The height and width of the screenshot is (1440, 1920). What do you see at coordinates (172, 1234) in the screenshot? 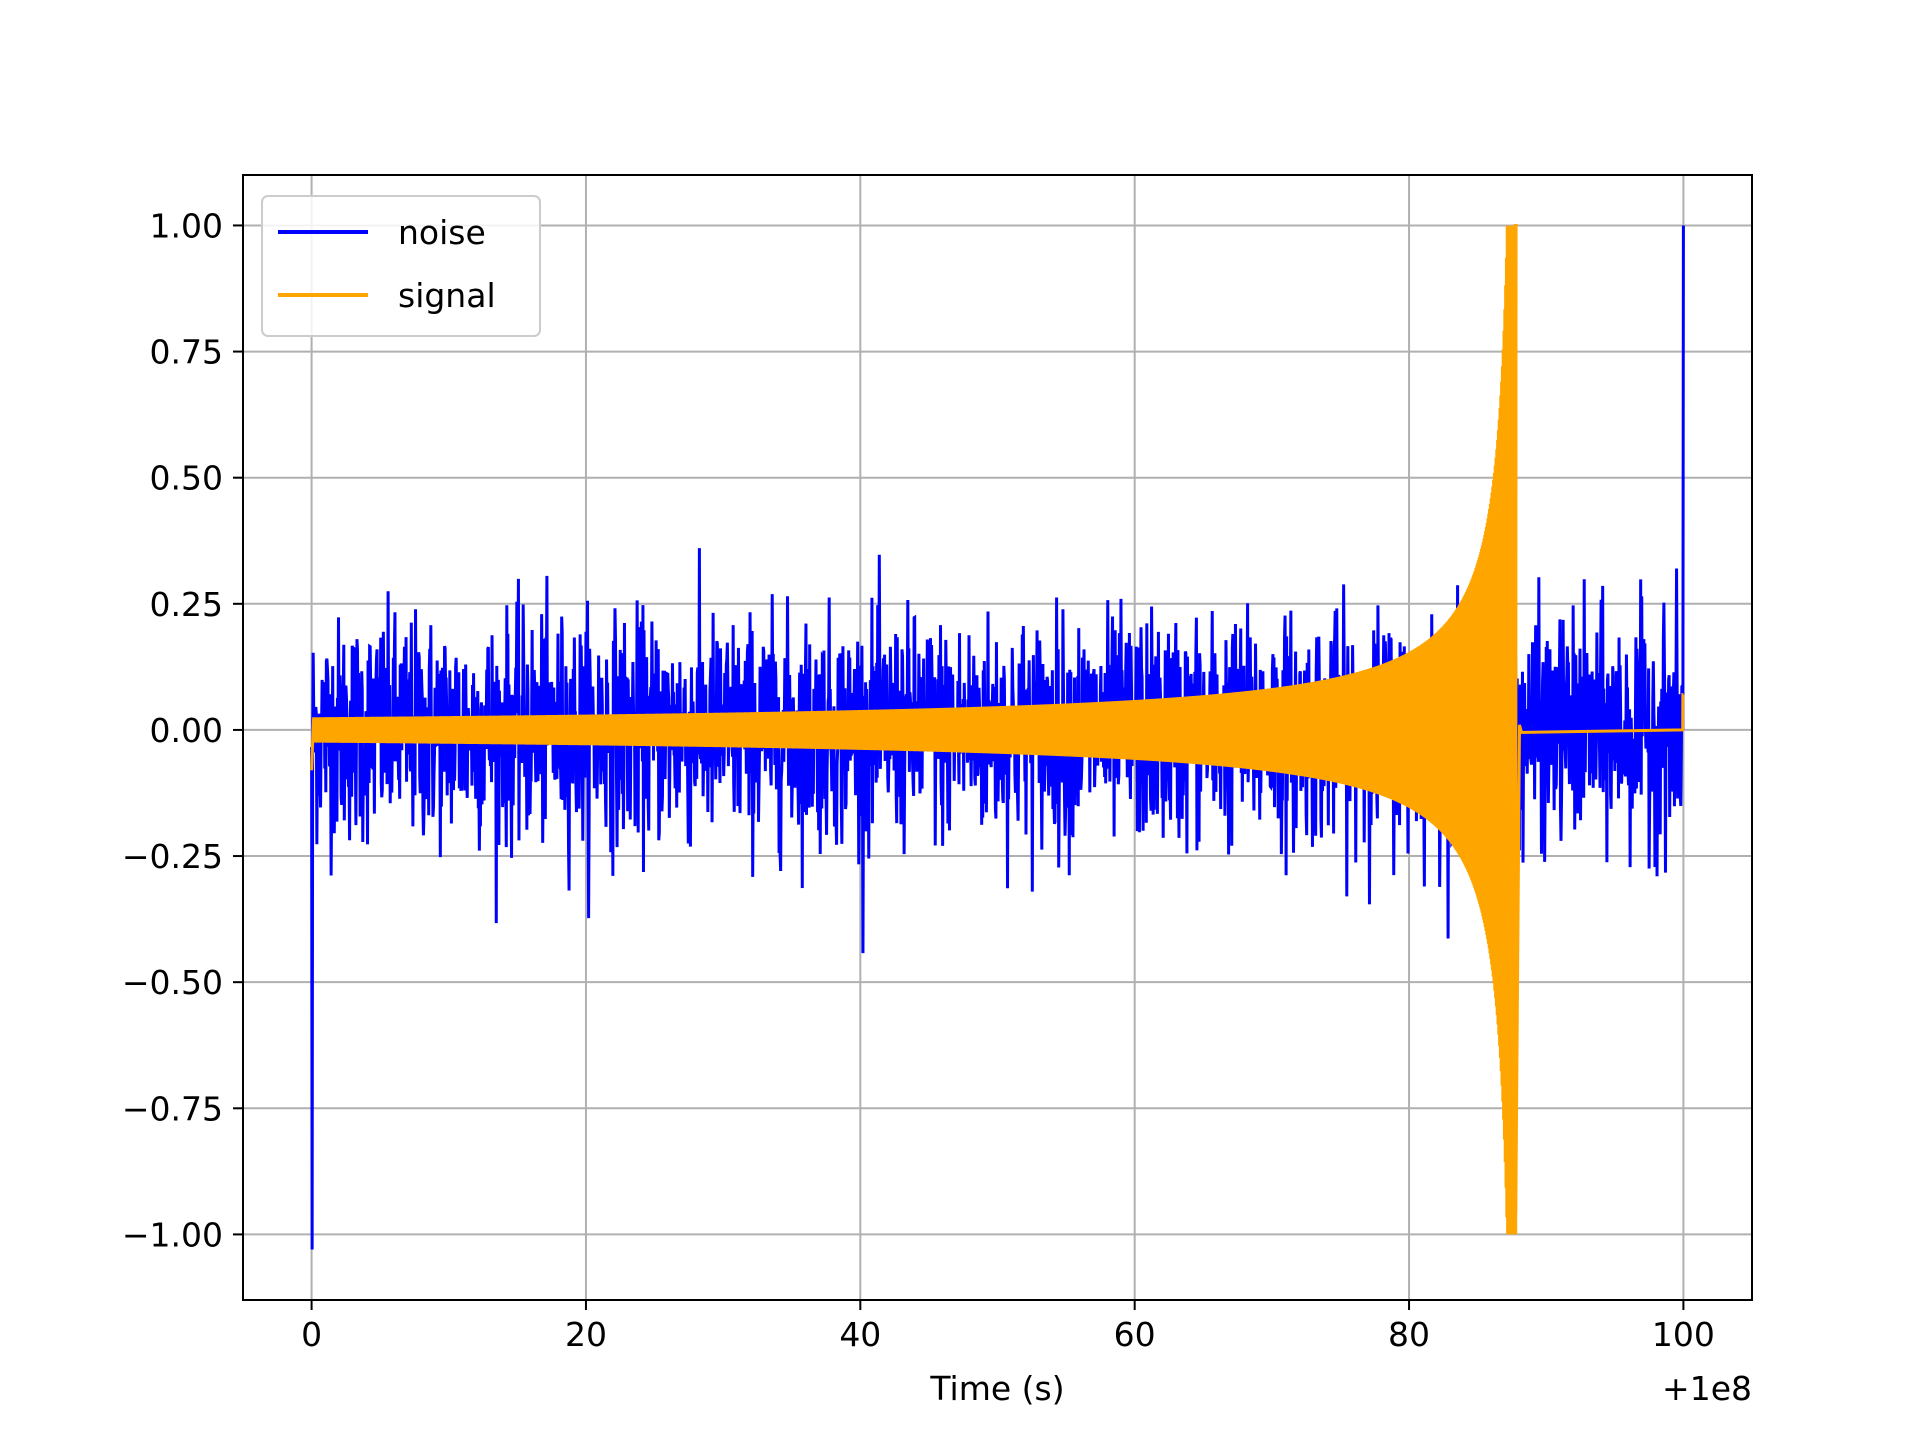
I see `y-tick-label: −1.00` at bounding box center [172, 1234].